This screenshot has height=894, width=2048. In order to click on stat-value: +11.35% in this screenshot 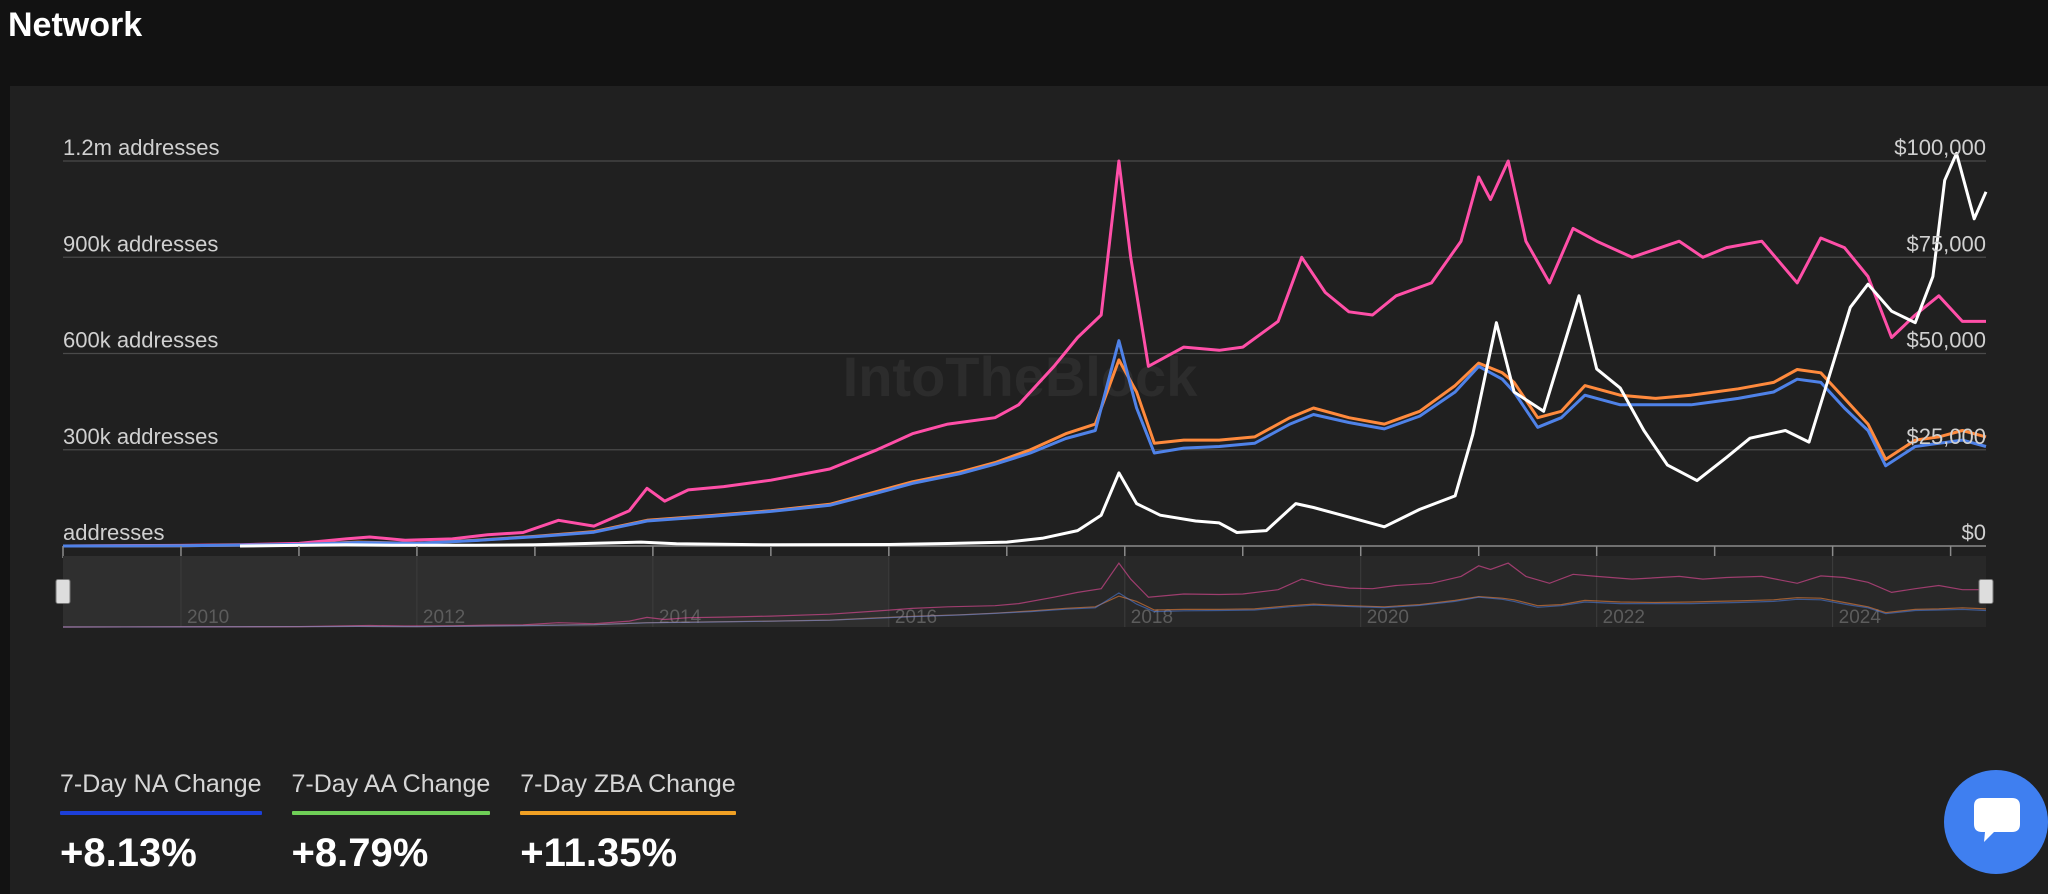, I will do `click(599, 853)`.